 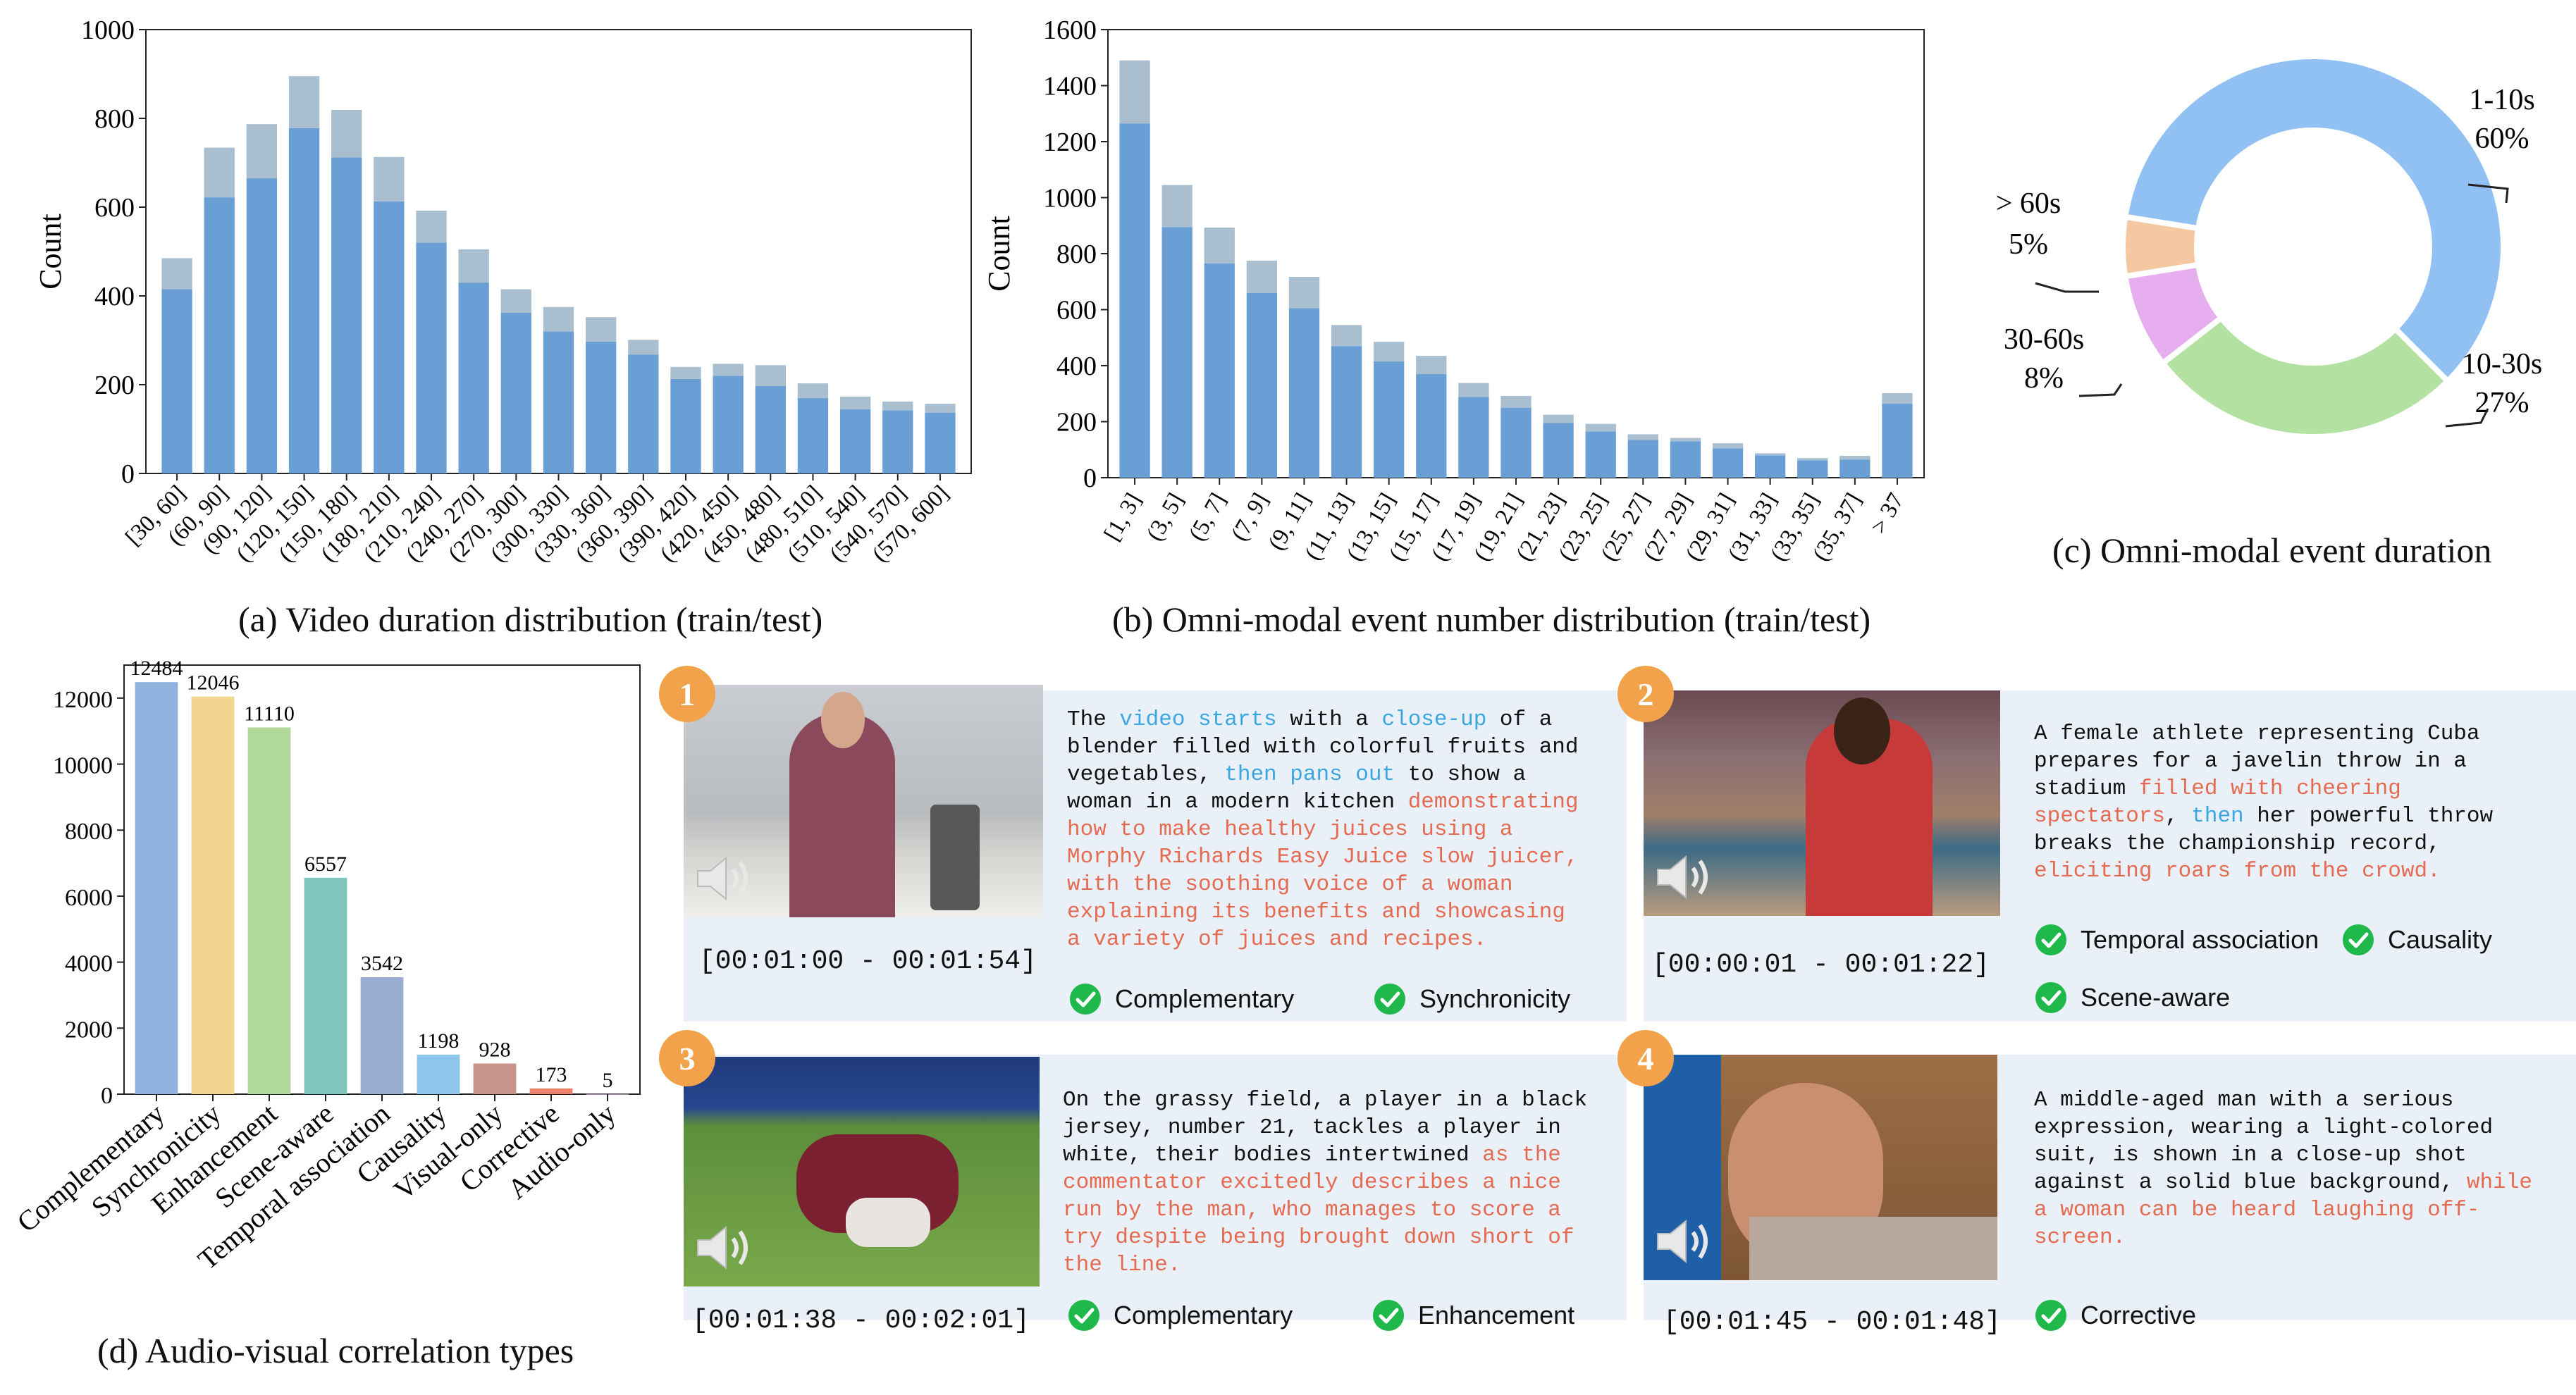 I want to click on correlation-tag: Temporal association, so click(x=2176, y=940).